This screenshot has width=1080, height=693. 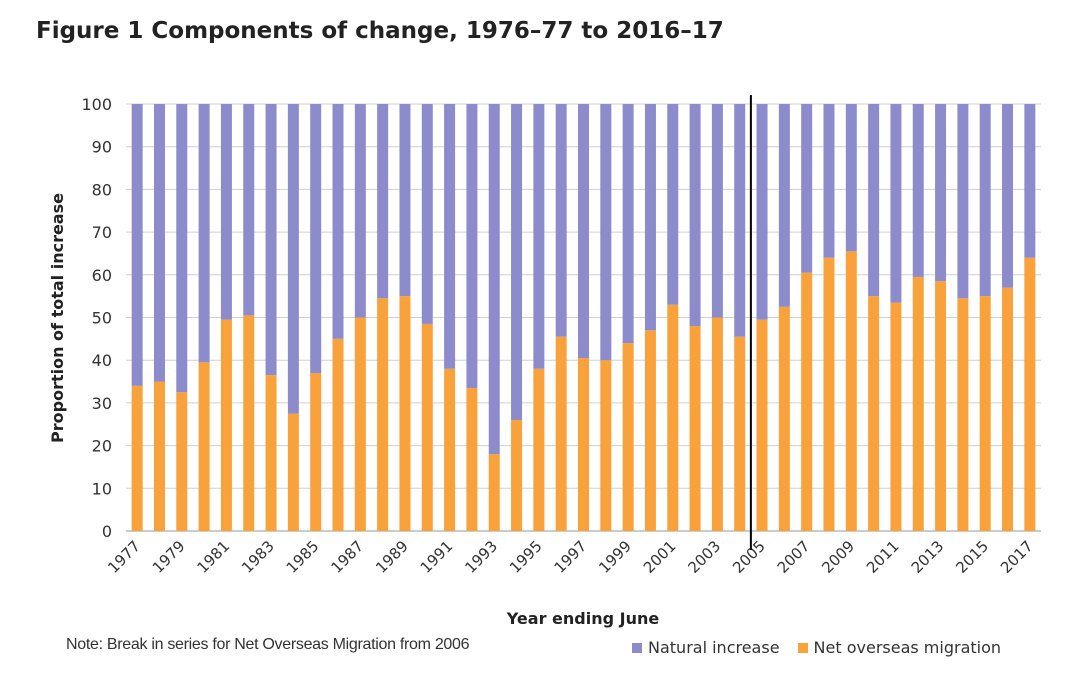 I want to click on x-tick-label-1995: 1995, so click(x=526, y=557).